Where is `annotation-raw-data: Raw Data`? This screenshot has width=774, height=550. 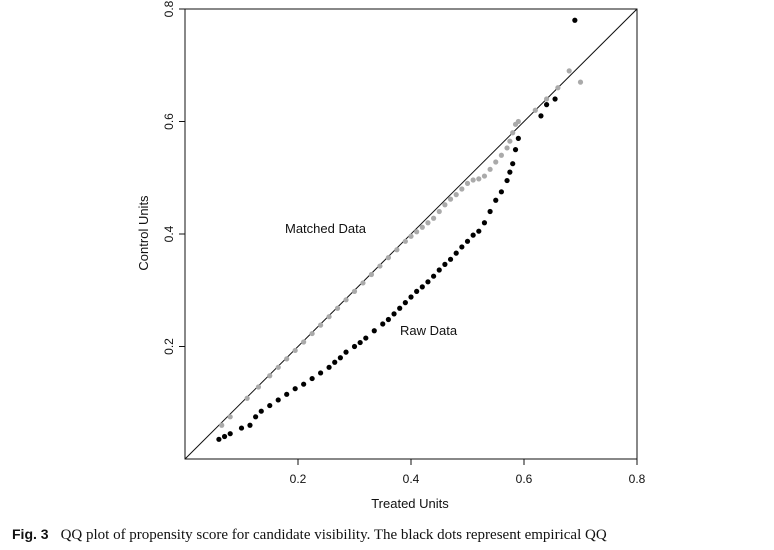 annotation-raw-data: Raw Data is located at coordinates (429, 330).